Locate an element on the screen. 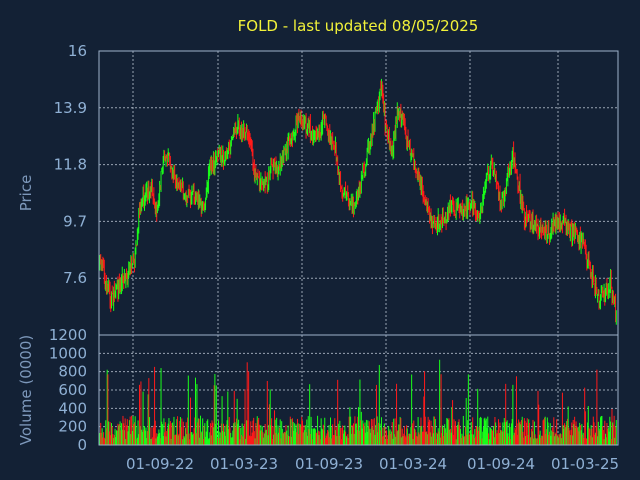 The image size is (640, 480). date-tick-label: 01-09-23 is located at coordinates (329, 464).